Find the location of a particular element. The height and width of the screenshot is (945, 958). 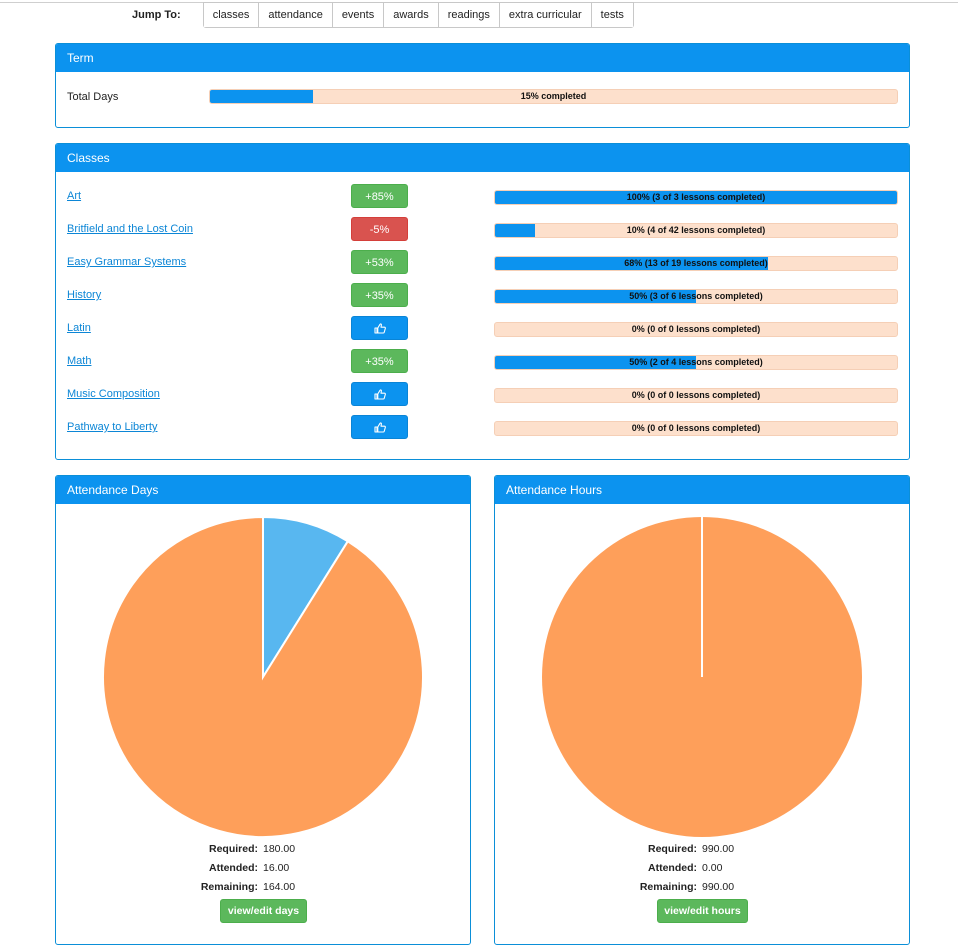

days-attended-label: Attended: is located at coordinates (233, 868).